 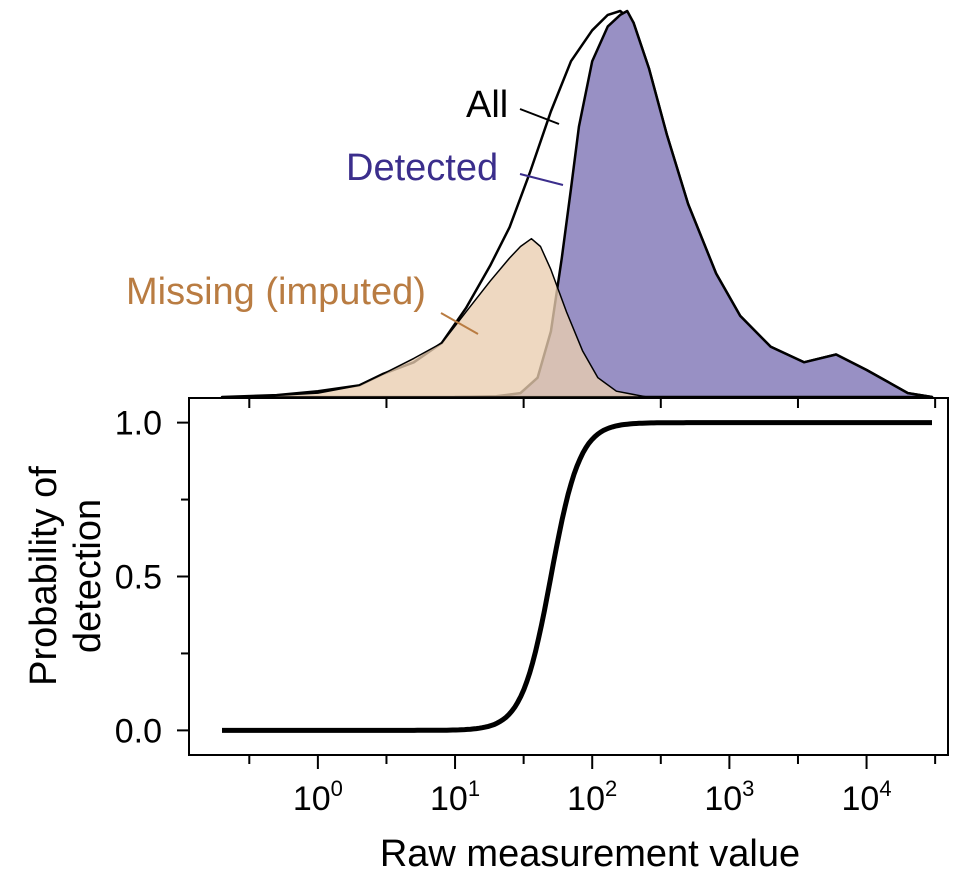 What do you see at coordinates (66, 576) in the screenshot?
I see `y-axis-label: Probability of detection` at bounding box center [66, 576].